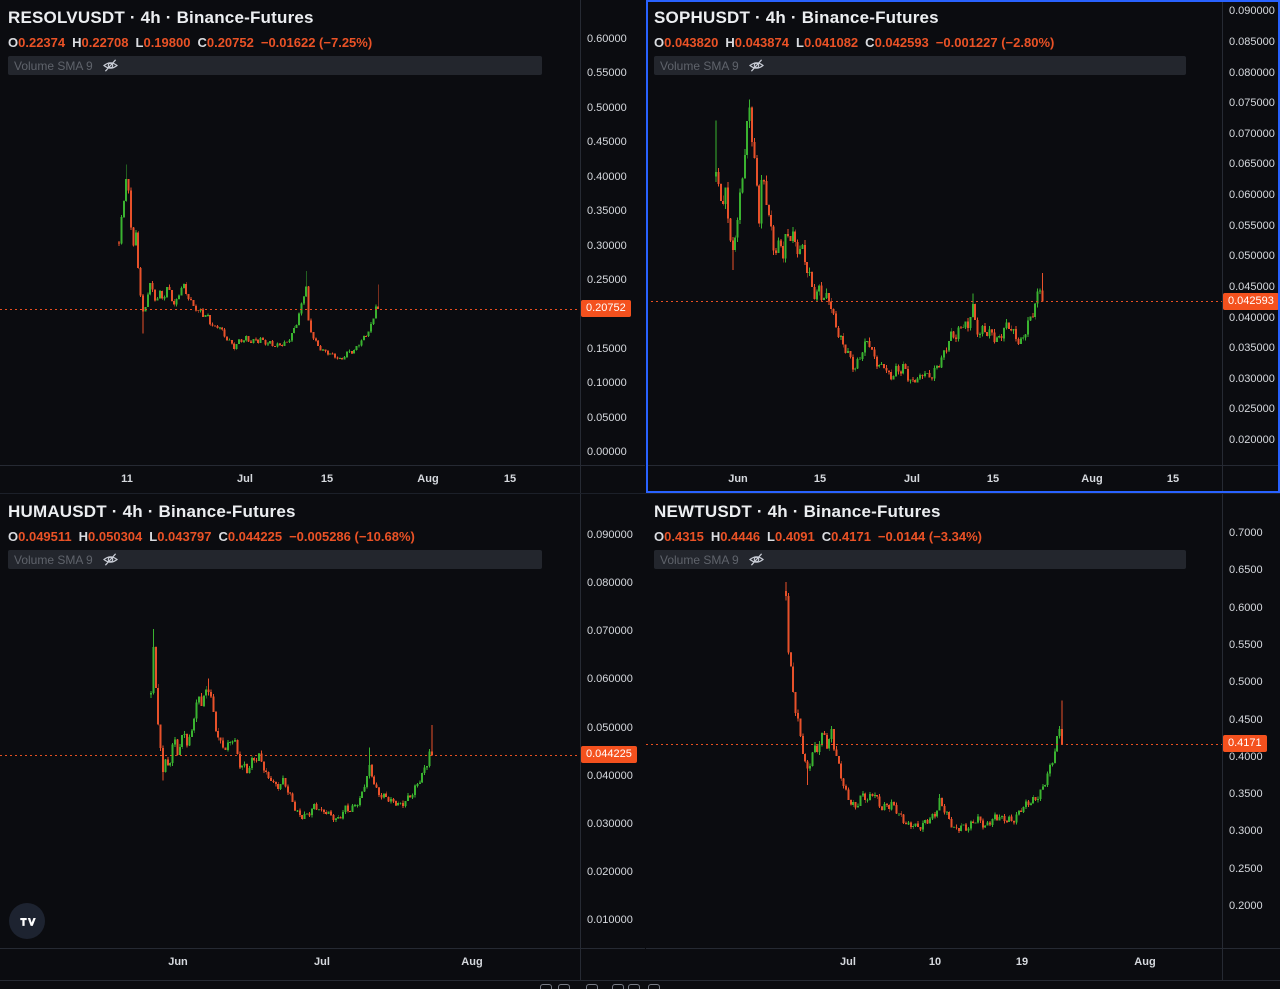  What do you see at coordinates (607, 39) in the screenshot?
I see `price-tick-label: 0.60000` at bounding box center [607, 39].